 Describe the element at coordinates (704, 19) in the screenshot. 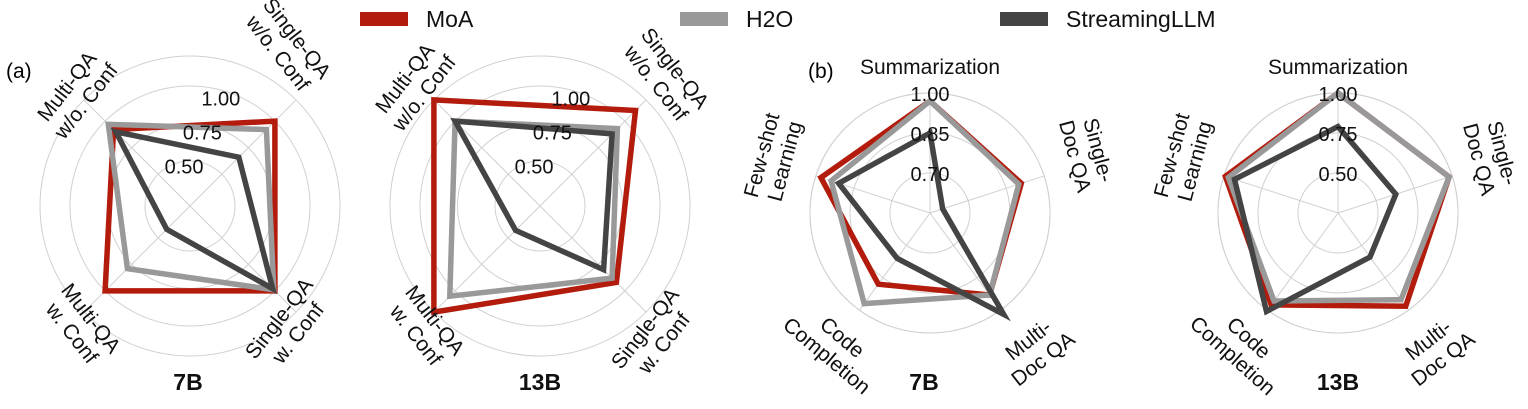

I see `legend-swatch-h2o` at that location.